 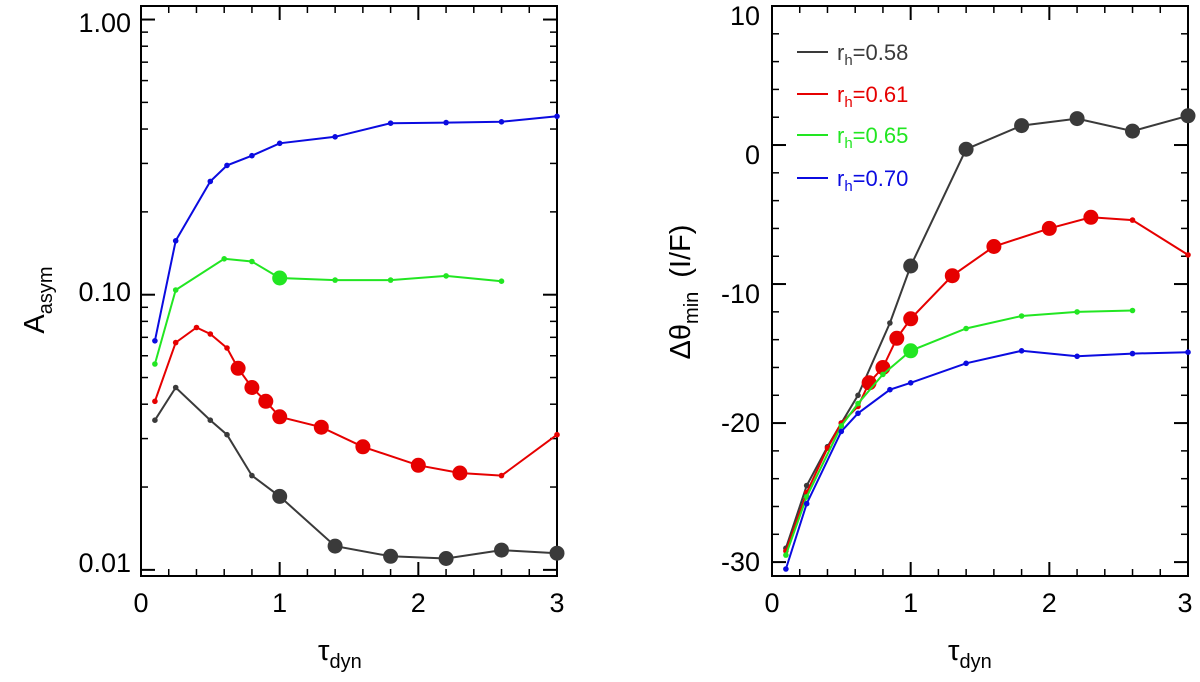 I want to click on left-x-tick-label: 3, so click(x=556, y=603).